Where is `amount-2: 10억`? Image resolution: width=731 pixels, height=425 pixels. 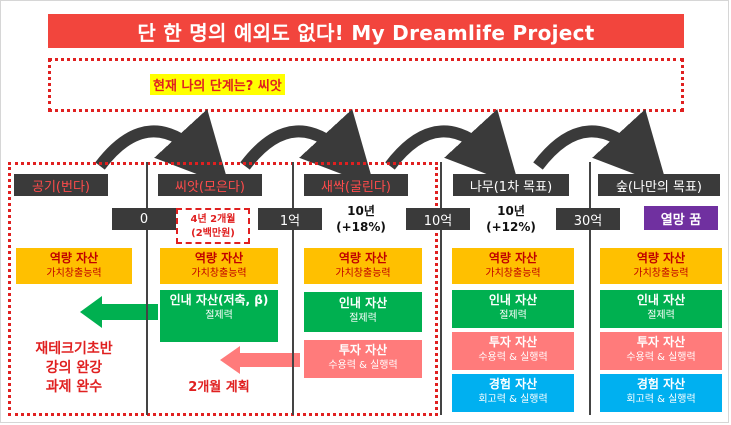 amount-2: 10억 is located at coordinates (438, 219).